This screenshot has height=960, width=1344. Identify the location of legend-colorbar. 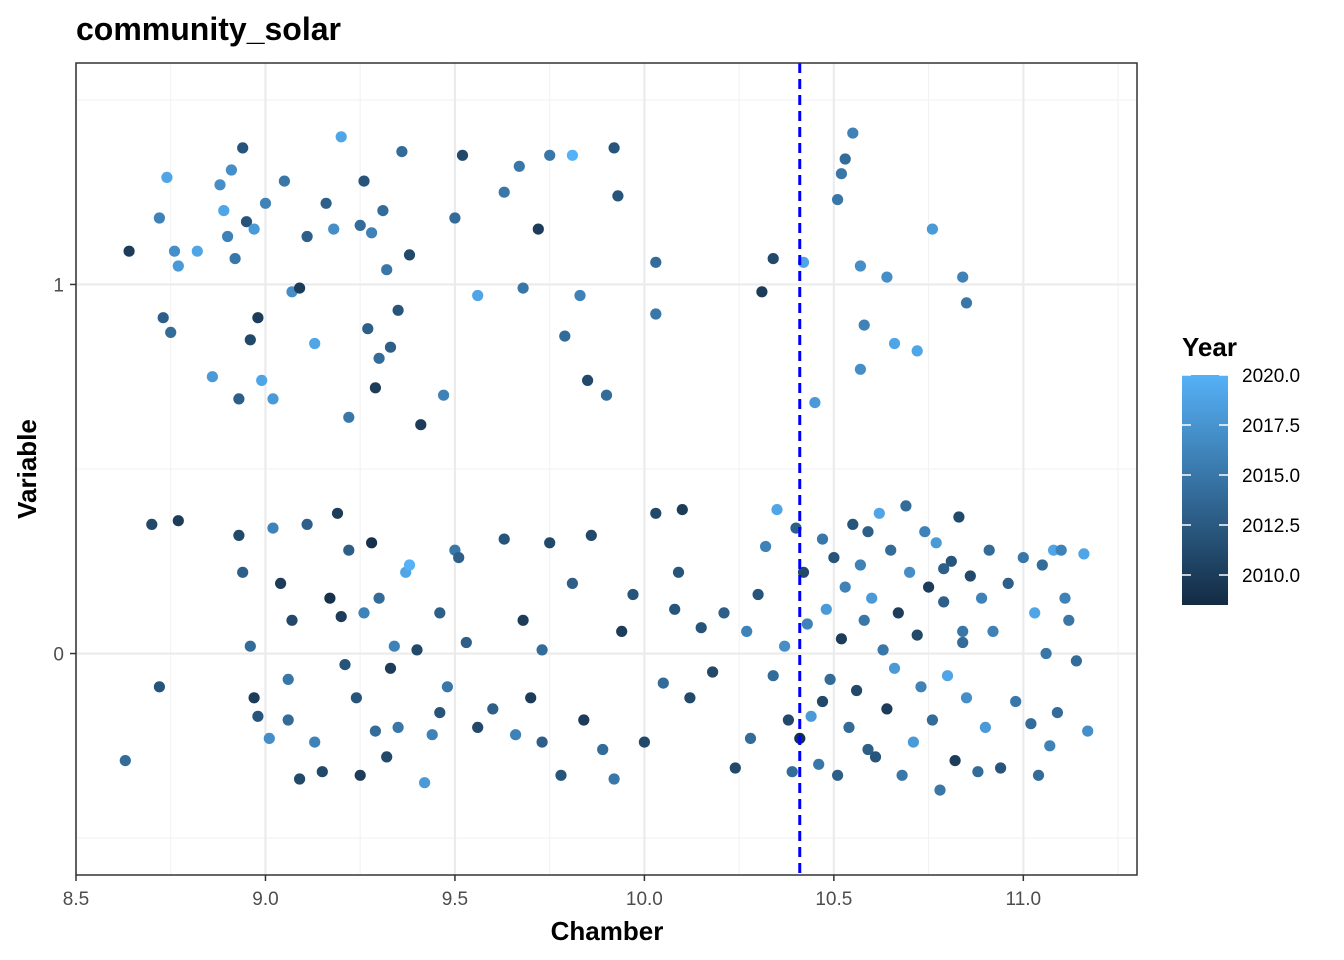
(1205, 490).